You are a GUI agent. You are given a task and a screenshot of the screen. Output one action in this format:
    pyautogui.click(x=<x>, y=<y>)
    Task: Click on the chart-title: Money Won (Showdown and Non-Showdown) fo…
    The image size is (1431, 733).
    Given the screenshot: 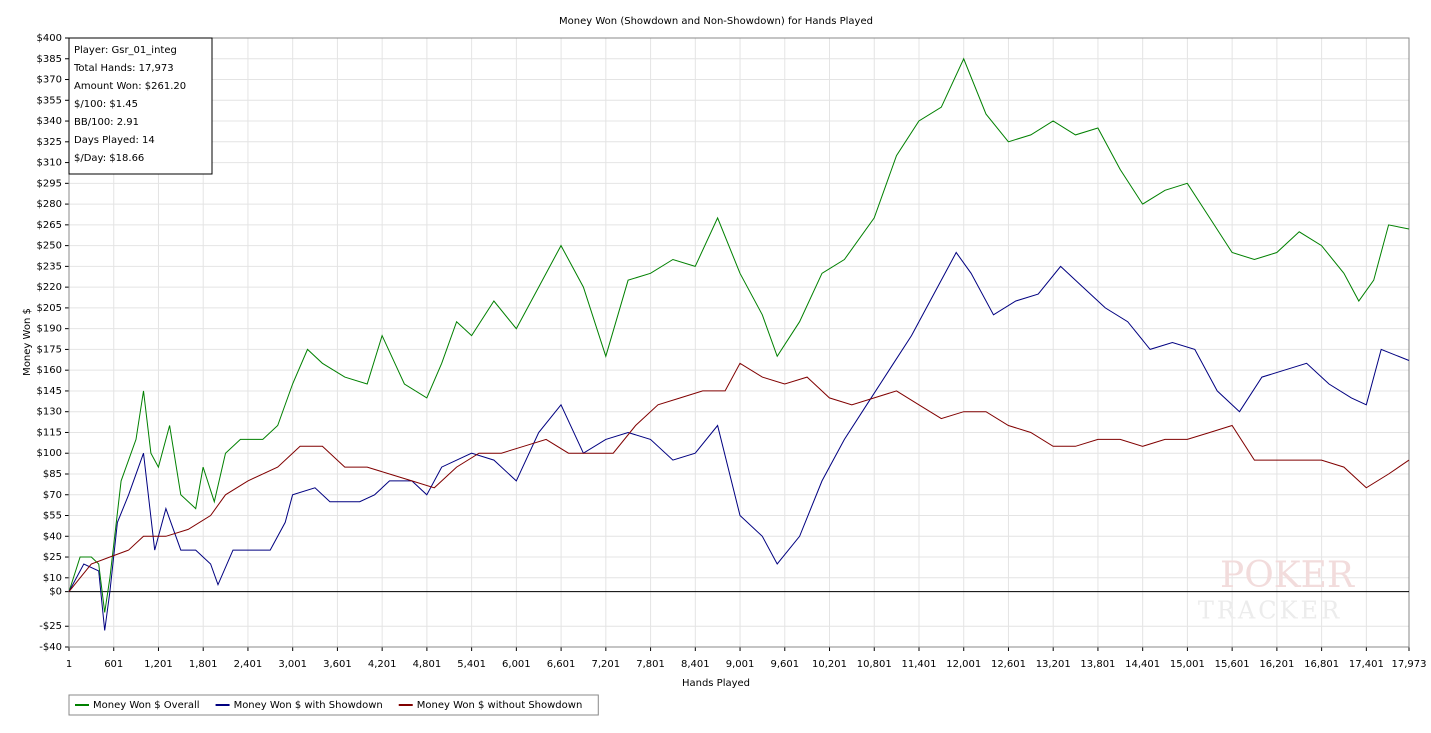 What is the action you would take?
    pyautogui.click(x=716, y=21)
    